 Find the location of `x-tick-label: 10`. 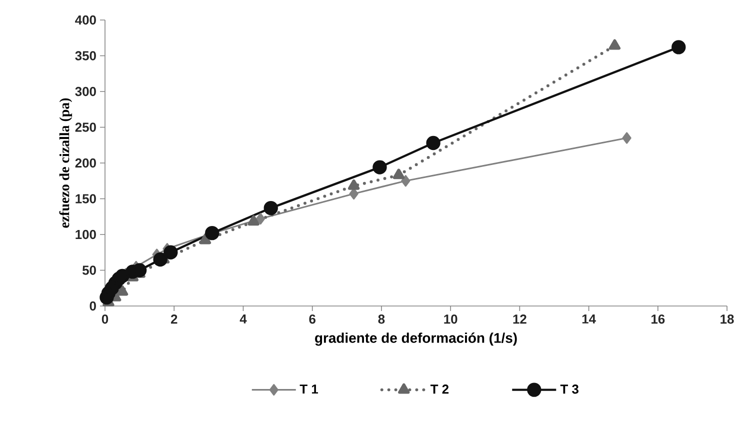

x-tick-label: 10 is located at coordinates (451, 319).